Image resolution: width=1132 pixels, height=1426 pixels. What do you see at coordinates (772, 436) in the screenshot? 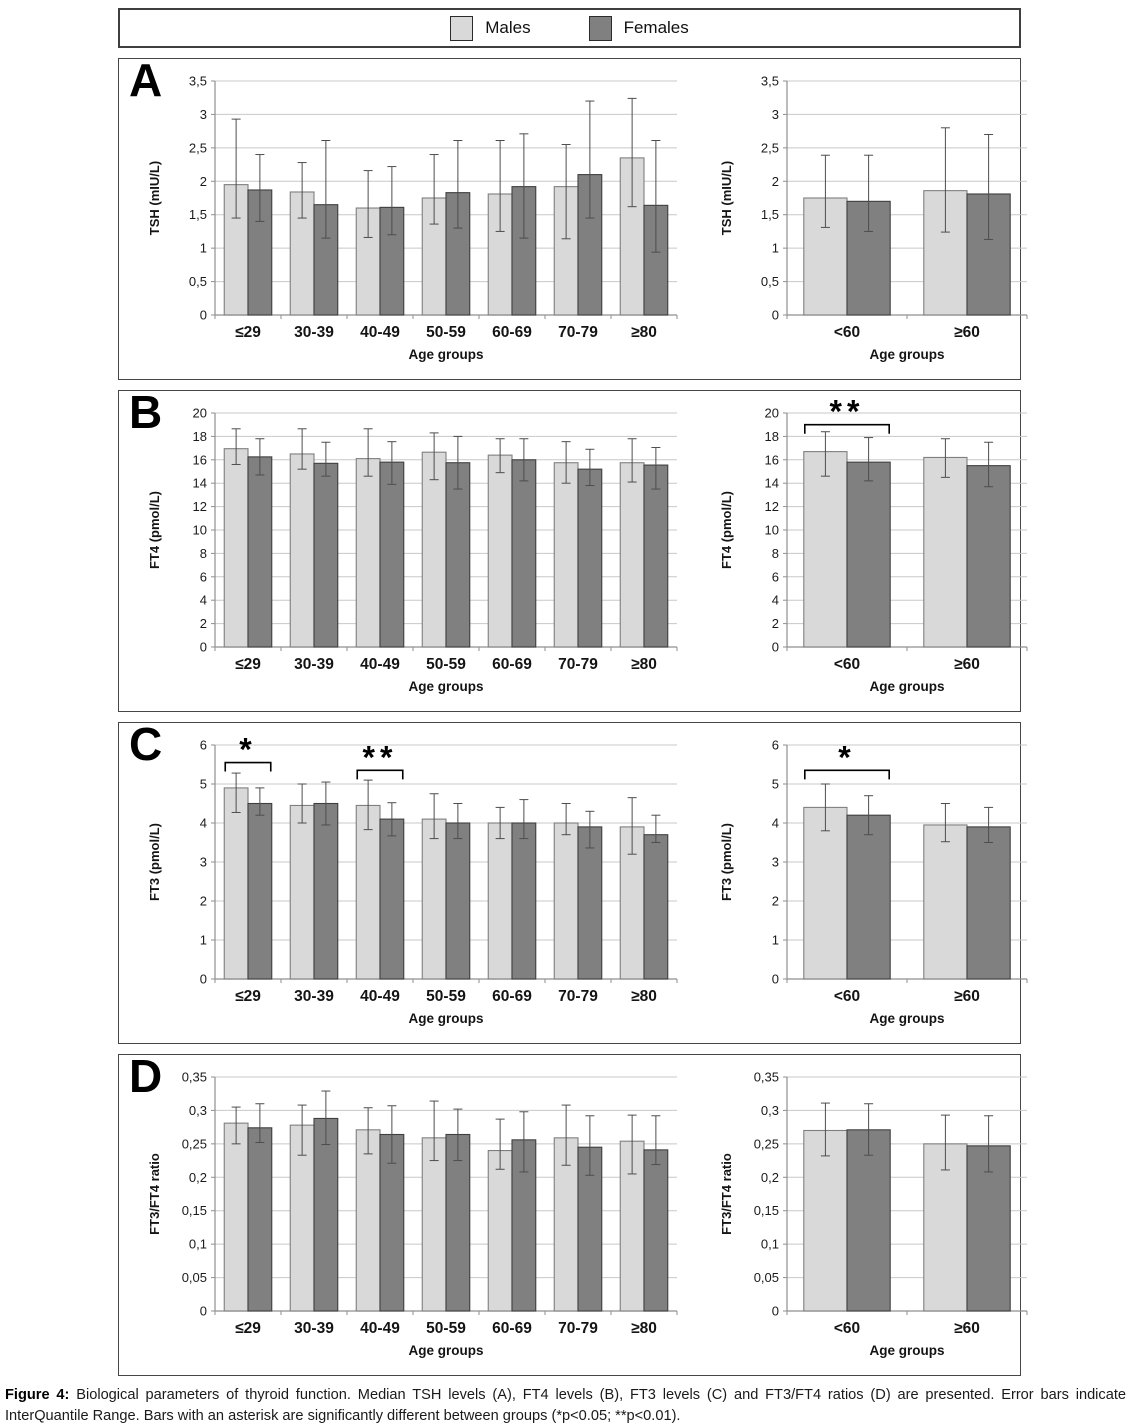
I see `y-tick-label: 18` at bounding box center [772, 436].